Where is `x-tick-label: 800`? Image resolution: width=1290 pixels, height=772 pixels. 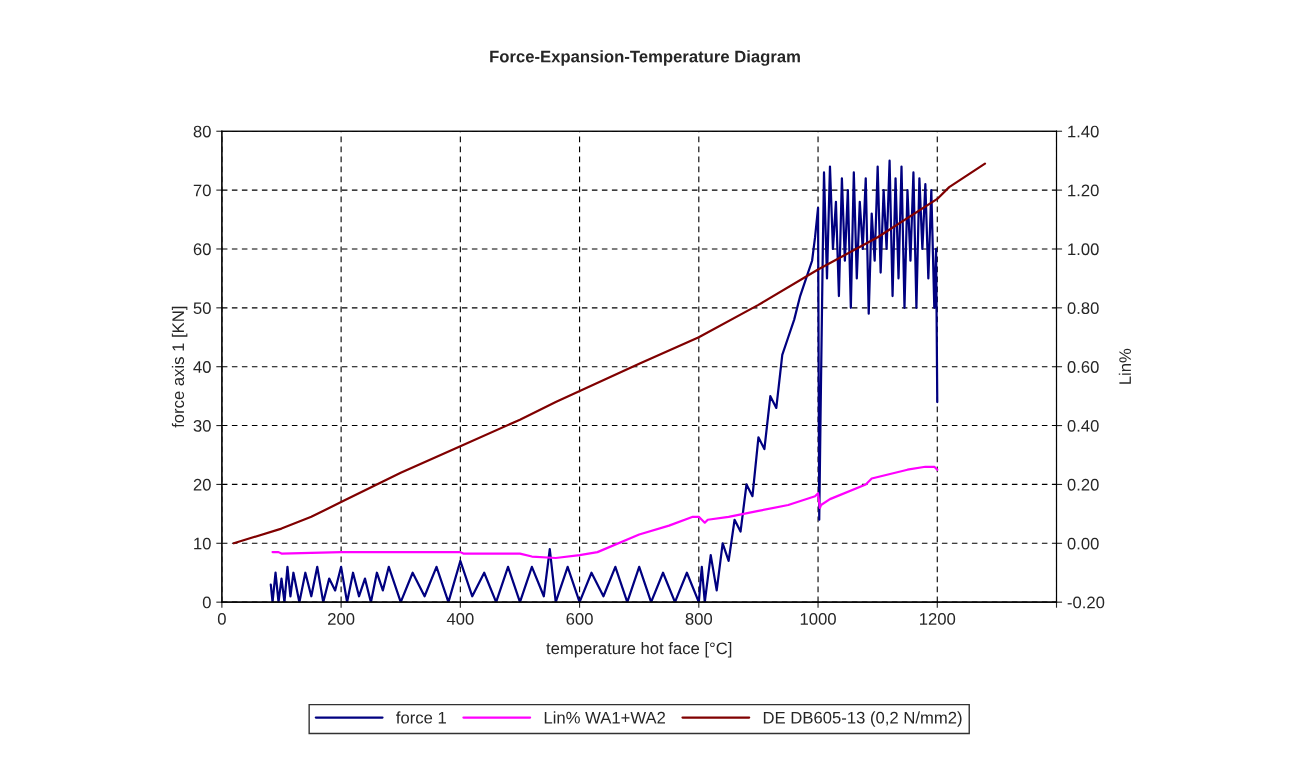
x-tick-label: 800 is located at coordinates (699, 619).